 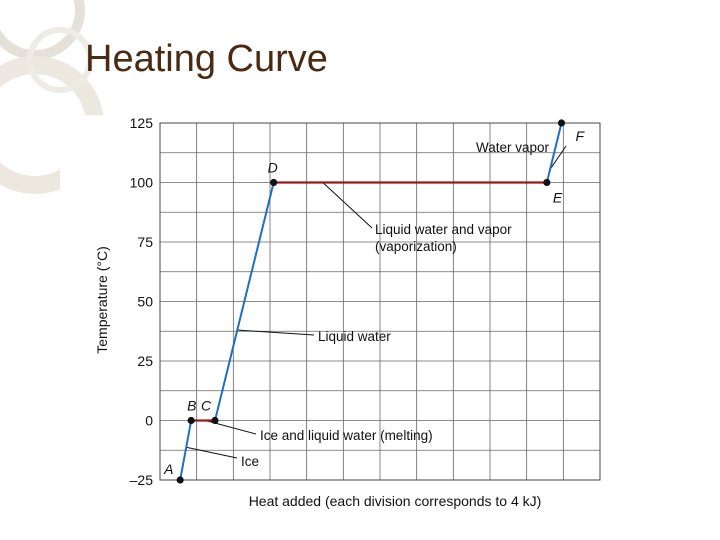 What do you see at coordinates (142, 480) in the screenshot?
I see `y-tick-label: –25` at bounding box center [142, 480].